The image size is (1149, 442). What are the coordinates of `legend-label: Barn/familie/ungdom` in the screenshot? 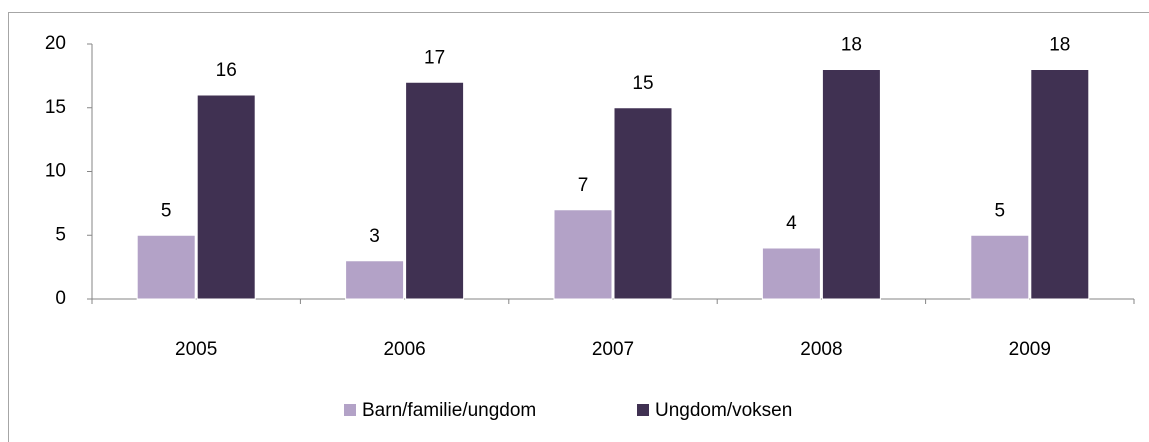 It's located at (449, 410).